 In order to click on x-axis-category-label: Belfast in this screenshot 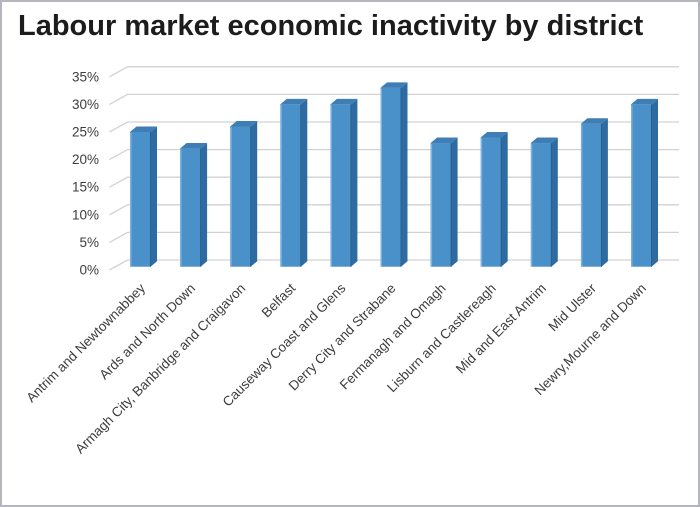, I will do `click(279, 300)`.